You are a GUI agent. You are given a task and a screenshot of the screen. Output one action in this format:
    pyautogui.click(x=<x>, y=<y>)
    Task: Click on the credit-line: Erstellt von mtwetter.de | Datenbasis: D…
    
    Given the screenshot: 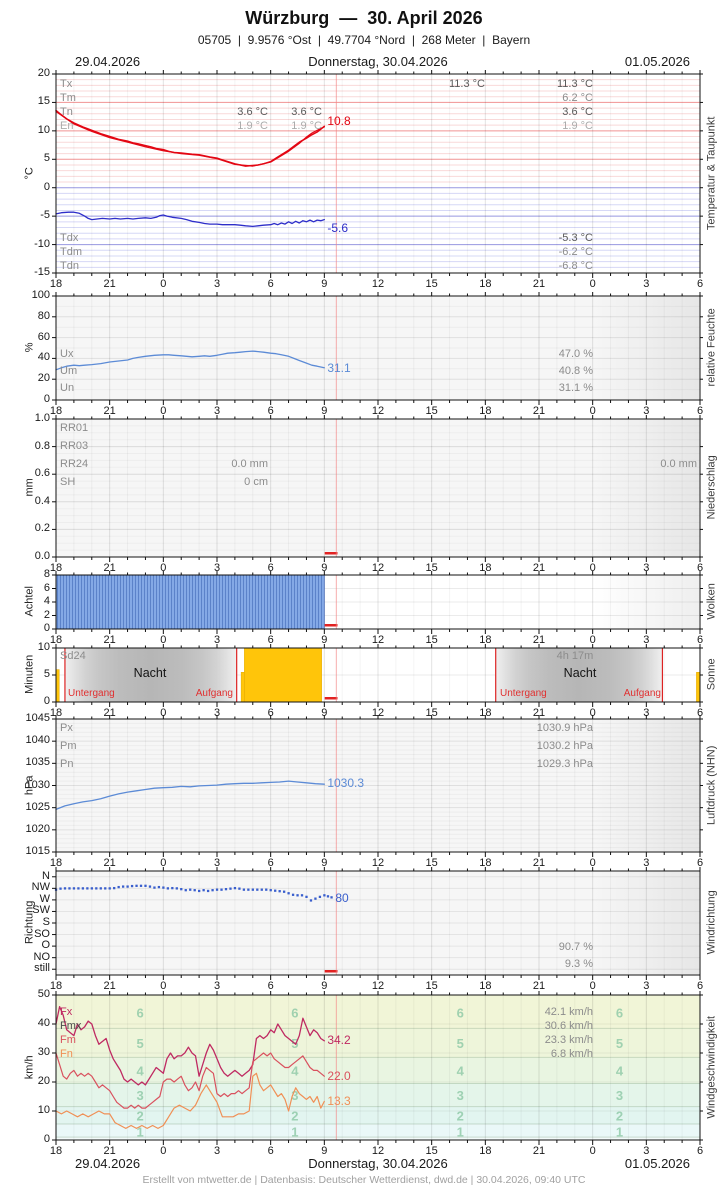 What is the action you would take?
    pyautogui.click(x=364, y=1180)
    